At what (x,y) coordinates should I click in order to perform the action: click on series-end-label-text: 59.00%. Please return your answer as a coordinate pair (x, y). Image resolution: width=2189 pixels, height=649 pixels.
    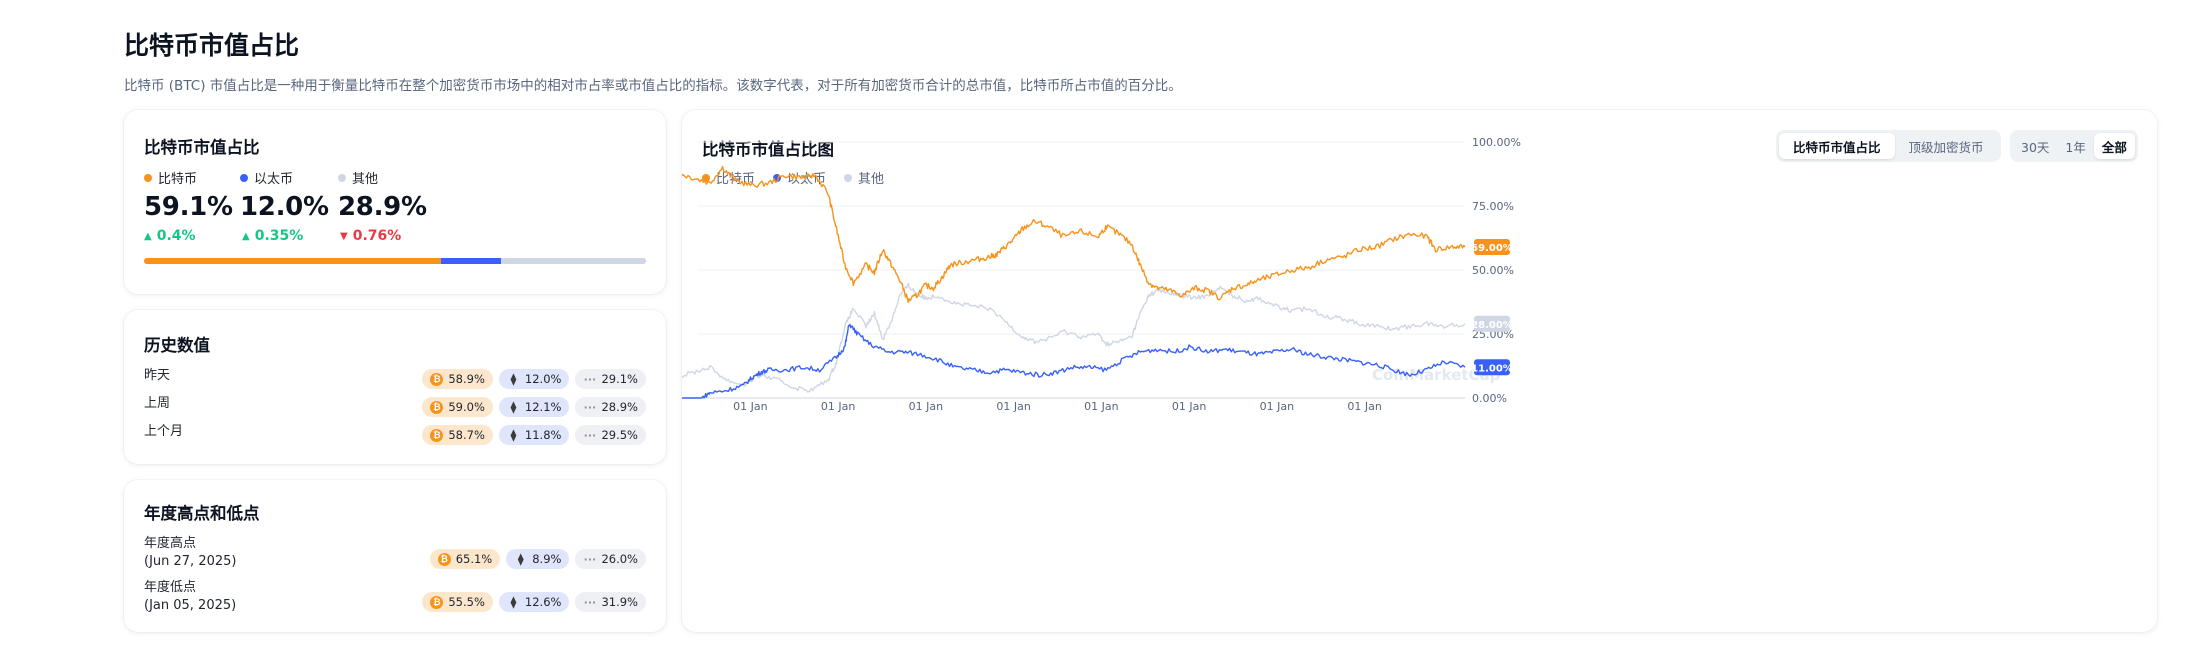
    Looking at the image, I should click on (1492, 248).